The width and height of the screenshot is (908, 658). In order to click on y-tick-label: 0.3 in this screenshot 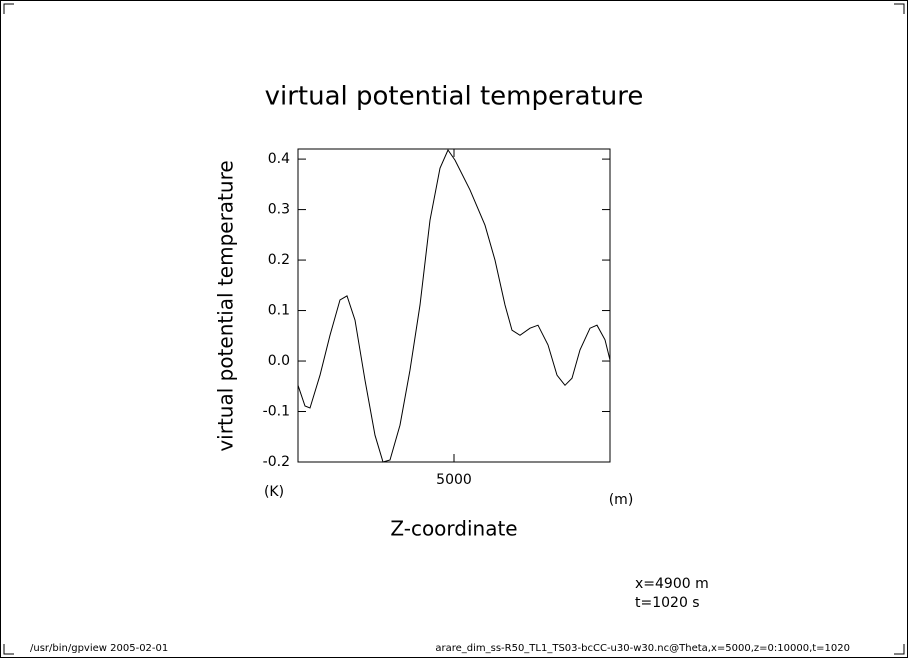, I will do `click(279, 210)`.